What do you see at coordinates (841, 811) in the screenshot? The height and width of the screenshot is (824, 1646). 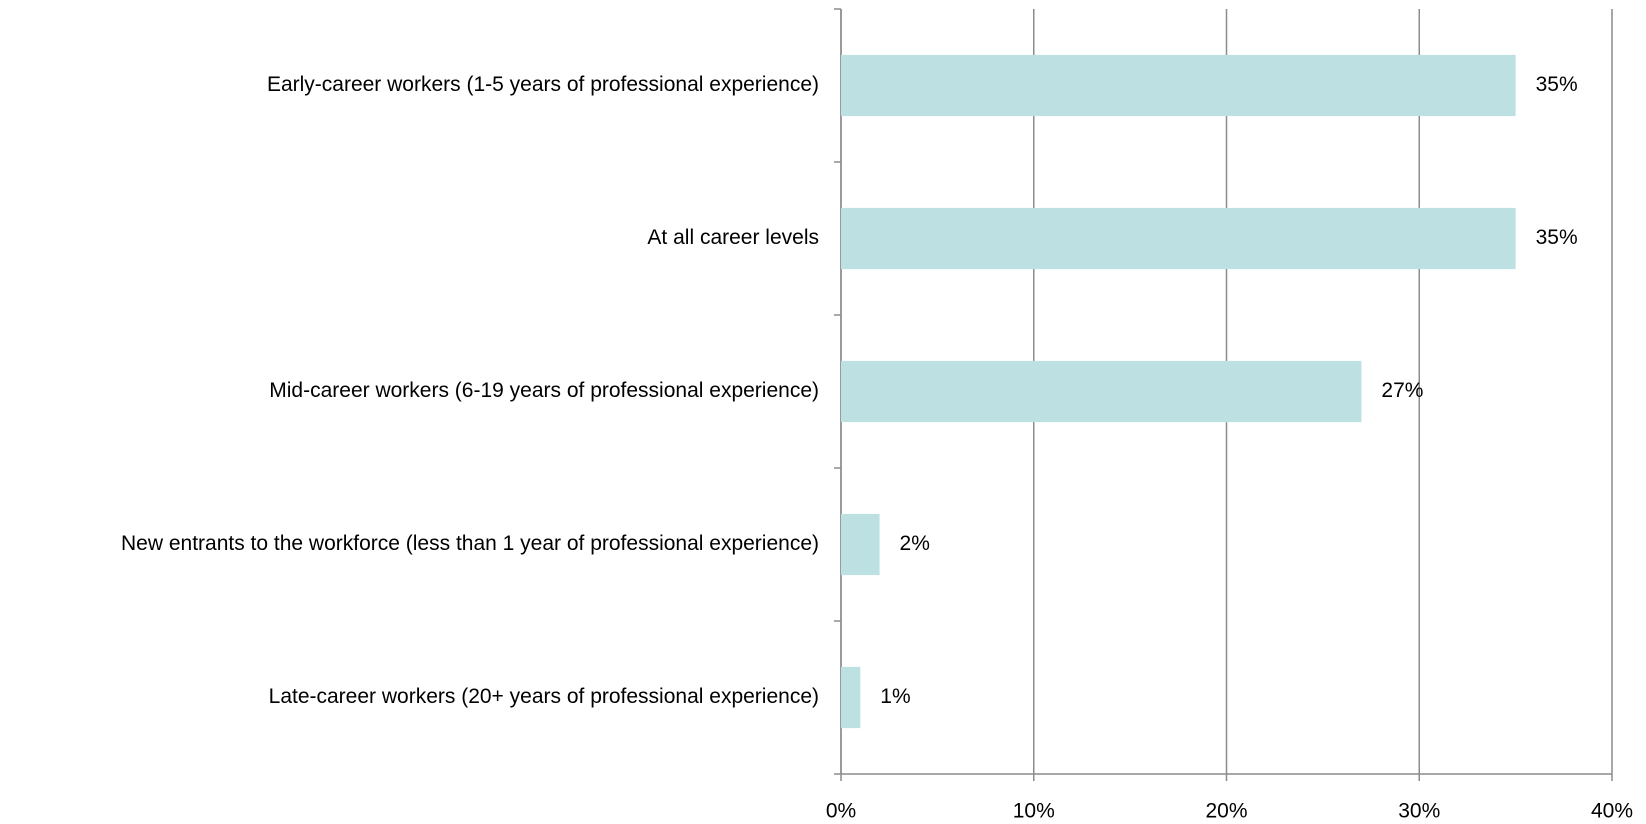 I see `x-tick-label: 0%` at bounding box center [841, 811].